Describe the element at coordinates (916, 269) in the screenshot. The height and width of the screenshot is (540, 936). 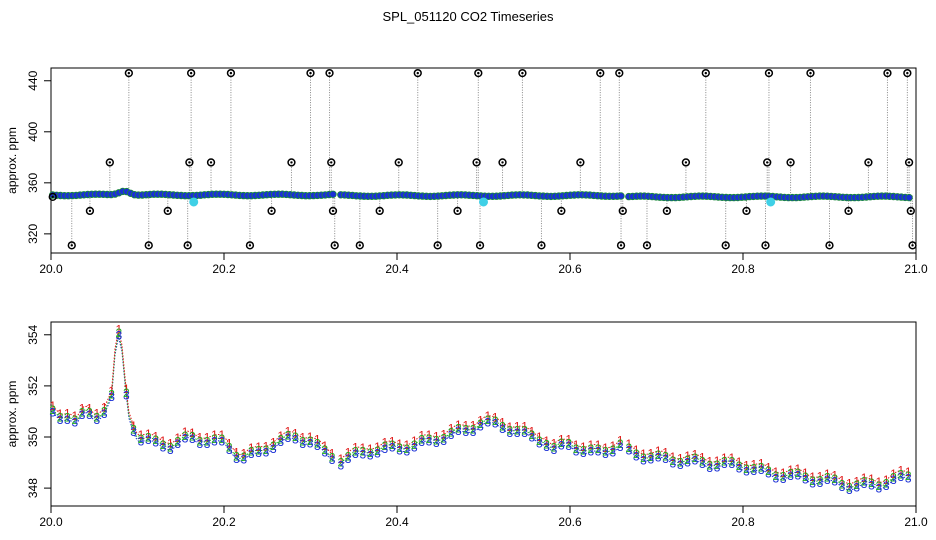
I see `top-x-tick-label: 21.0` at that location.